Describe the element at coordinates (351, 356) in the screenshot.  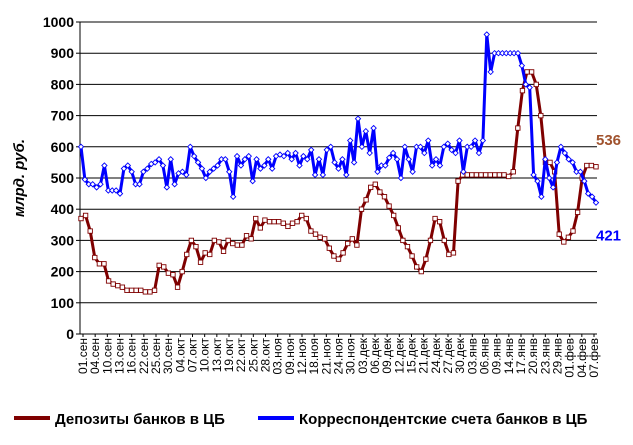
I see `x-tick-label: 30.ноя` at that location.